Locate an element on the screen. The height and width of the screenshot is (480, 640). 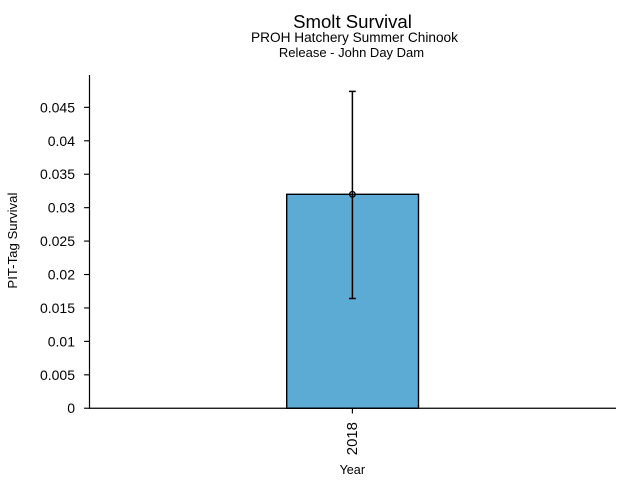
svg-text: 0.035 is located at coordinates (57, 174).